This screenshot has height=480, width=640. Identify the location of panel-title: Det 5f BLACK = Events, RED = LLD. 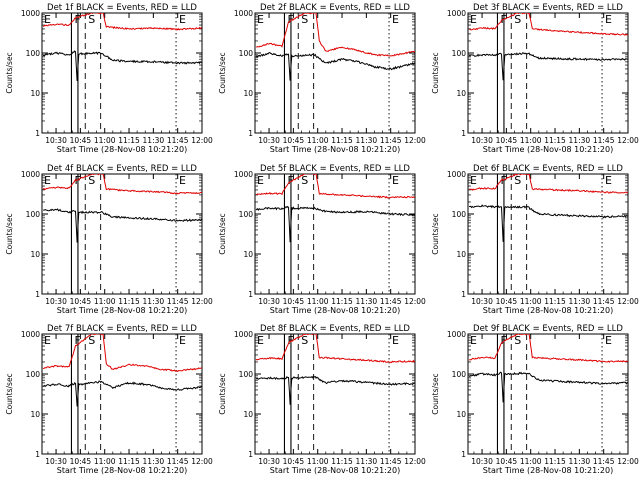
(335, 169).